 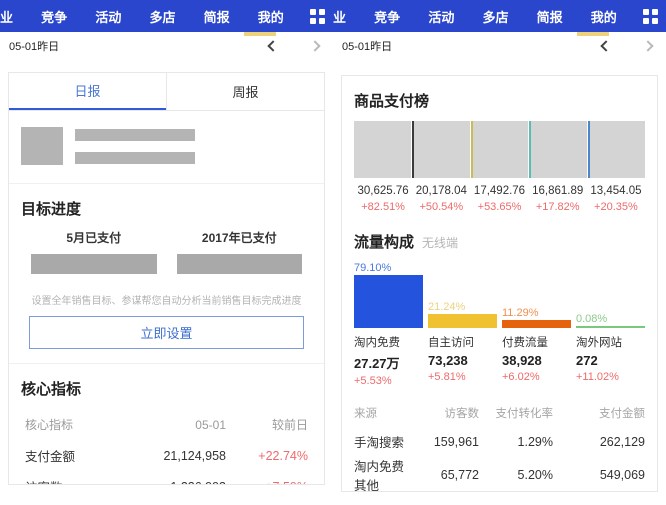 What do you see at coordinates (593, 34) in the screenshot?
I see `active-nav-indicator` at bounding box center [593, 34].